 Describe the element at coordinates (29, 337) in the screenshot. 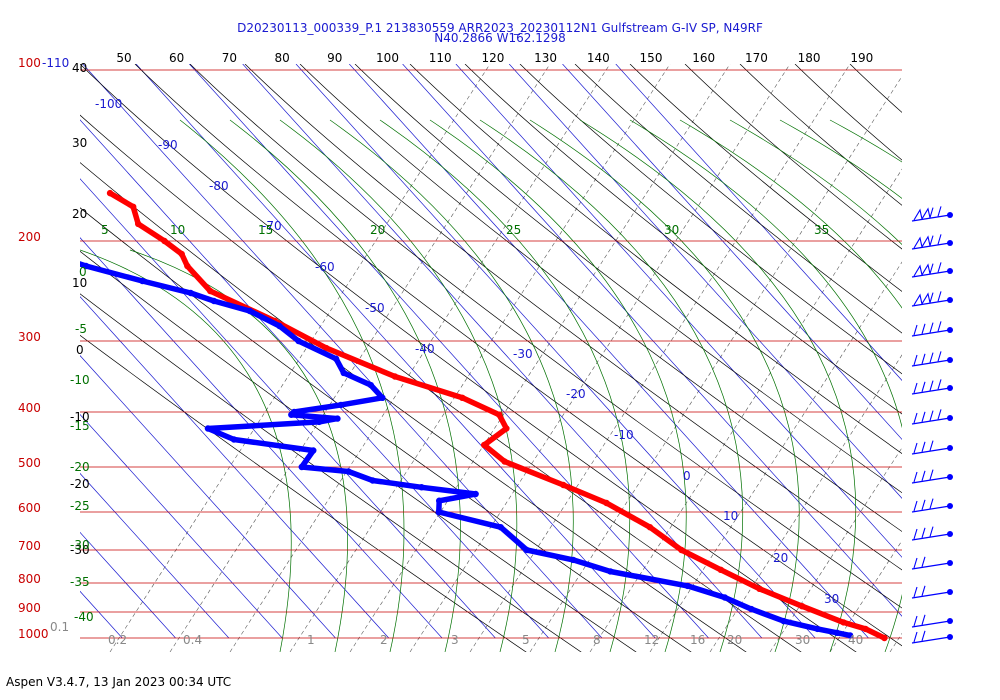

I see `pressure-tick-label: 300` at that location.